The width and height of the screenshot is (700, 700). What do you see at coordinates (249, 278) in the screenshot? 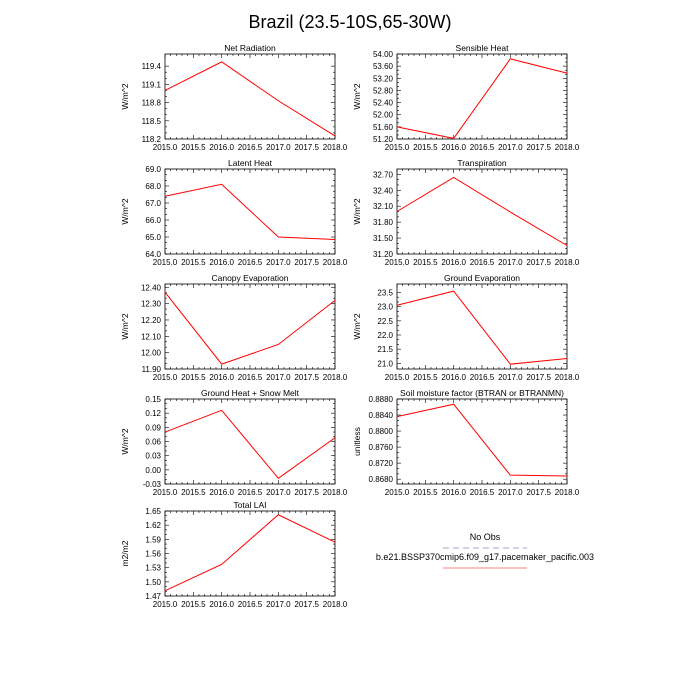
I see `panel-title: Canopy Evaporation` at bounding box center [249, 278].